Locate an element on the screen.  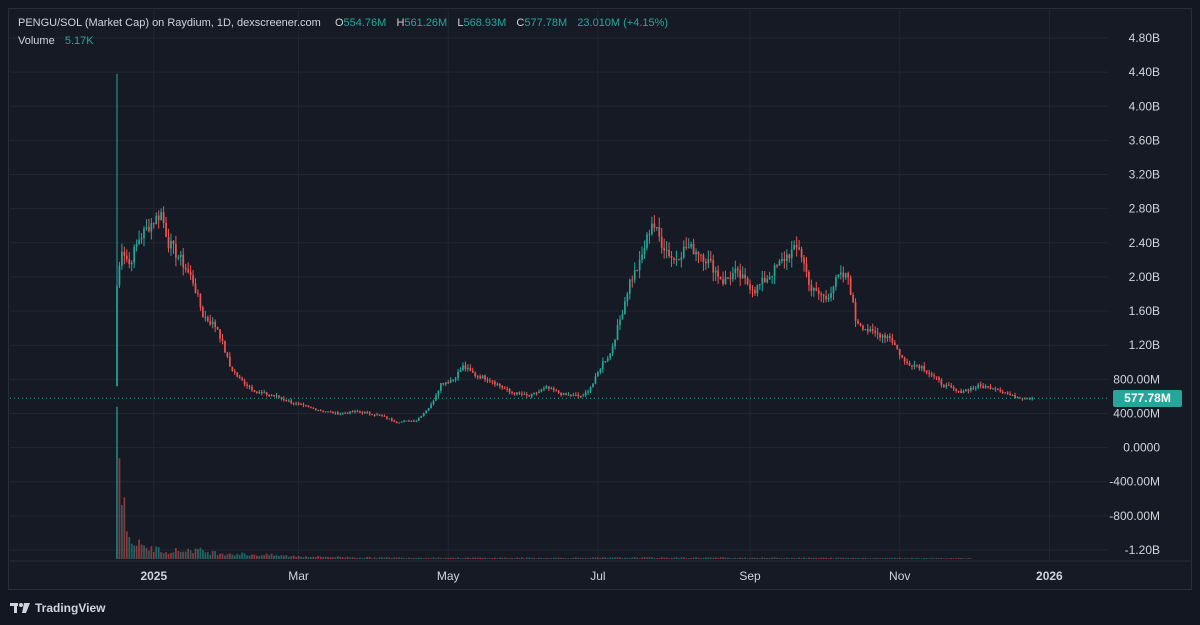
y-tick-label: -400.00M is located at coordinates (1134, 482).